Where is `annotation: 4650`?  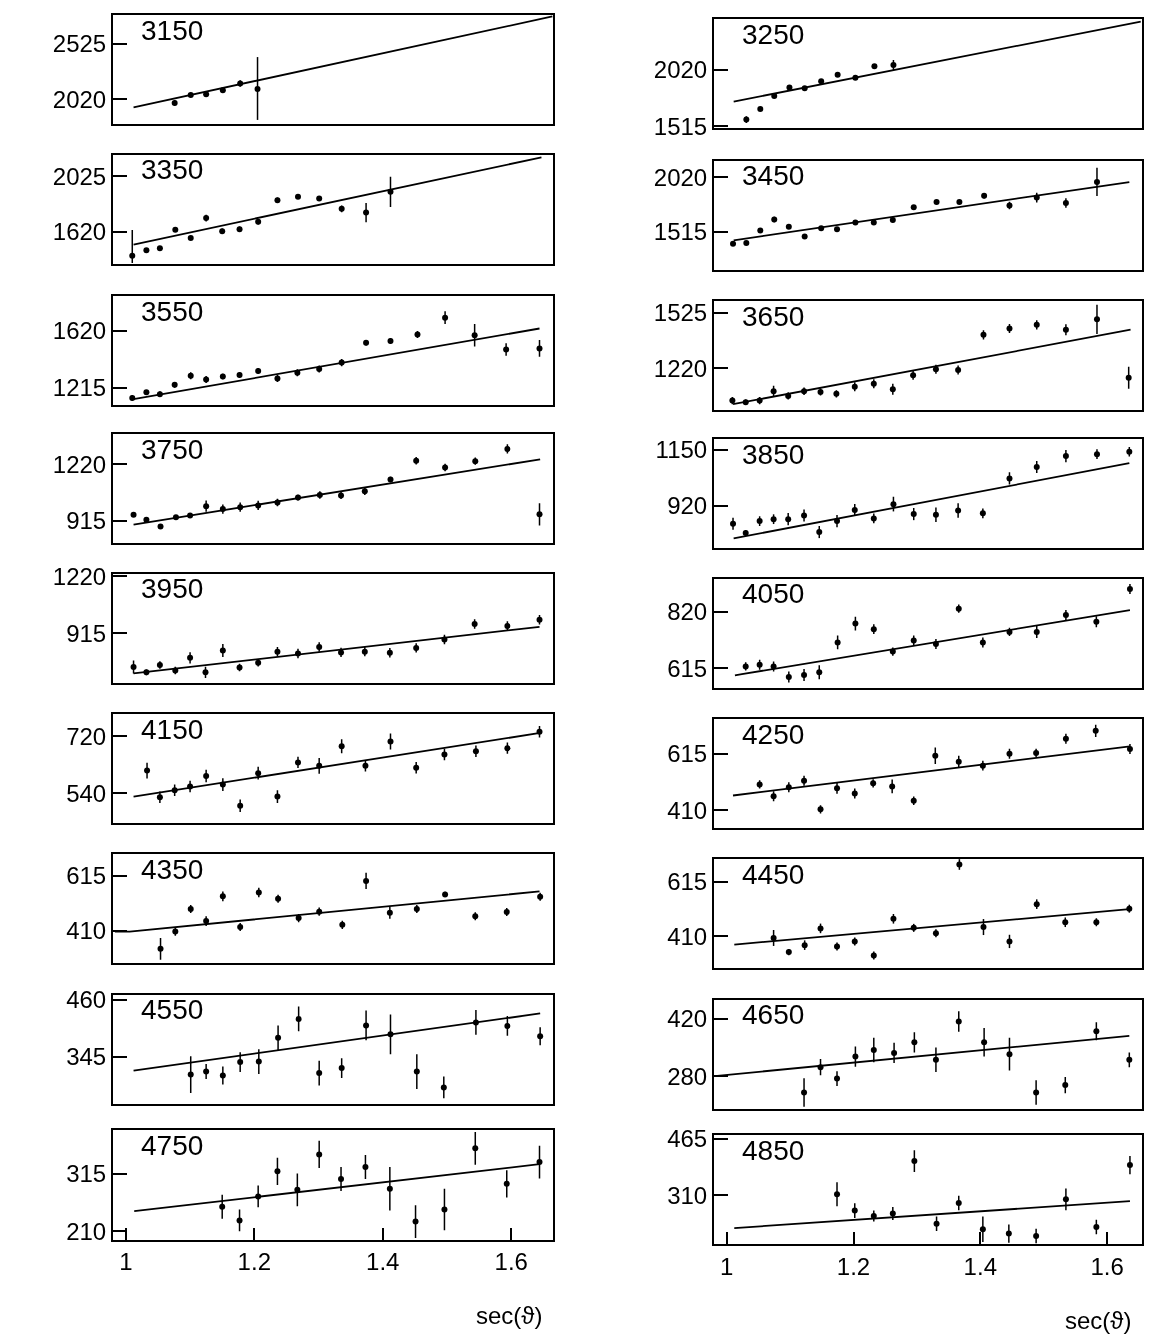 annotation: 4650 is located at coordinates (773, 1014).